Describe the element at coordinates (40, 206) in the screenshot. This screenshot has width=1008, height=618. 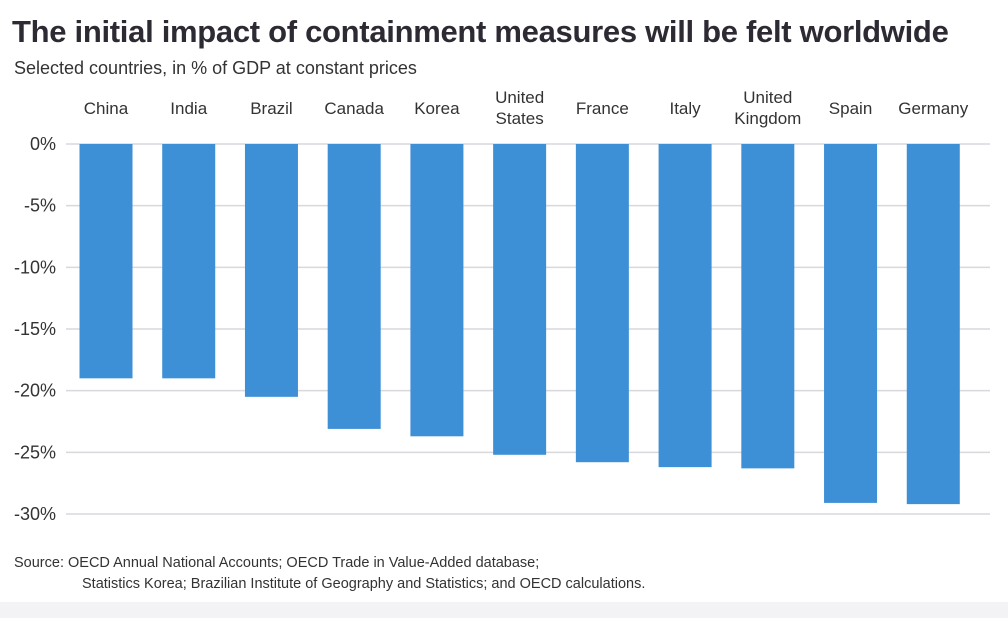
I see `y-tick-label: -5%` at that location.